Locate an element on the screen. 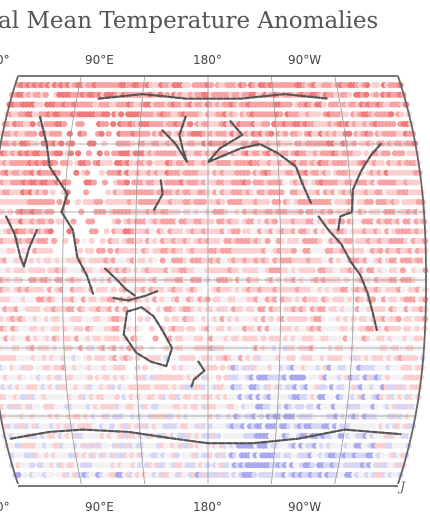 This screenshot has height=525, width=430. coast-india is located at coordinates (21, 241).